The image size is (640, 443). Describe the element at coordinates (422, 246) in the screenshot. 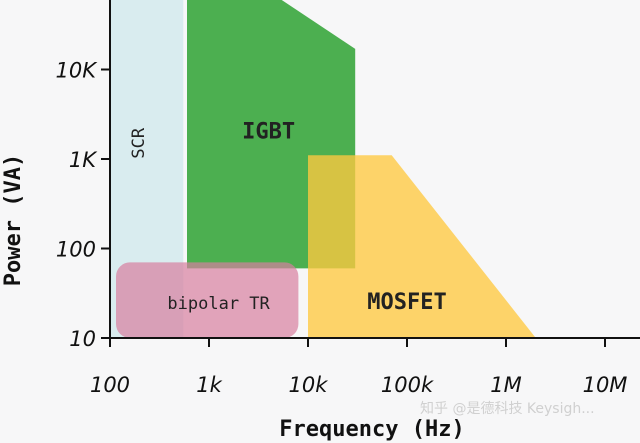

I see `region-mosfet` at that location.